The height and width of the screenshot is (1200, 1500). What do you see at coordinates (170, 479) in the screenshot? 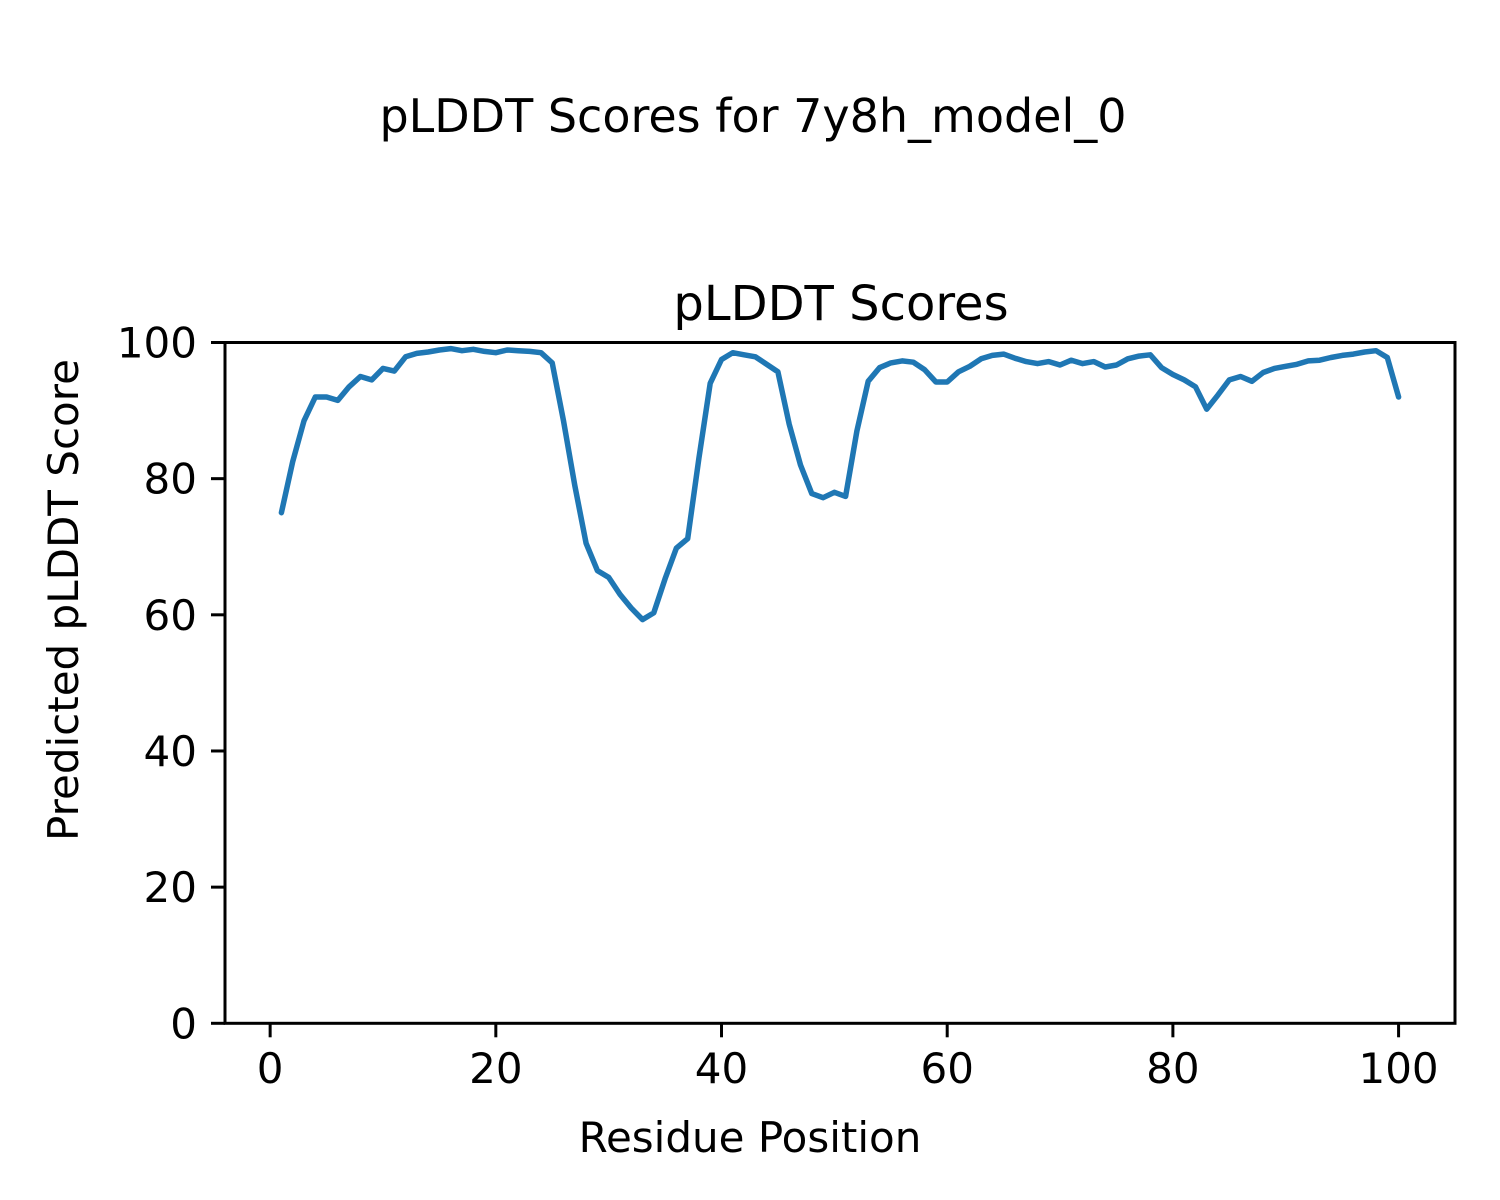
I see `y-tick-label-80: 80` at bounding box center [170, 479].